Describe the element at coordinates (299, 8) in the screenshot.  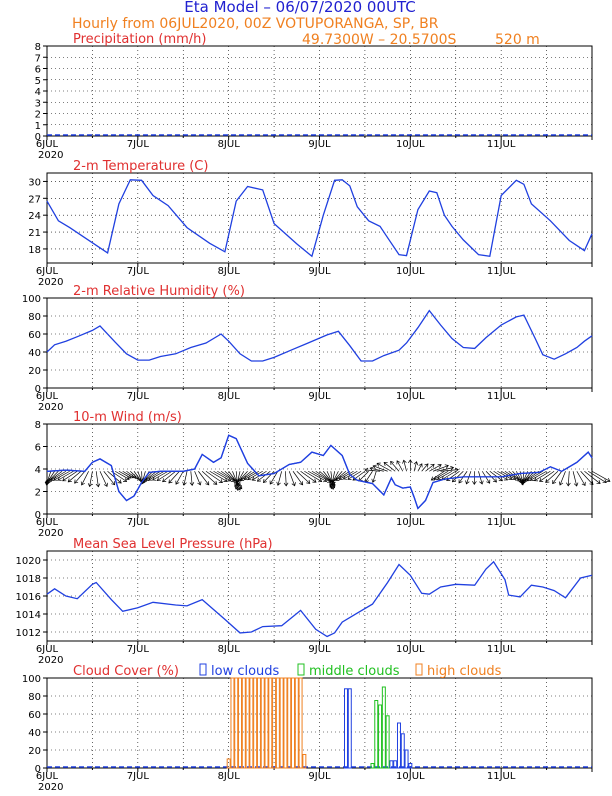
I see `chart-title: Eta Model – 06/07/2020 00UTC` at that location.